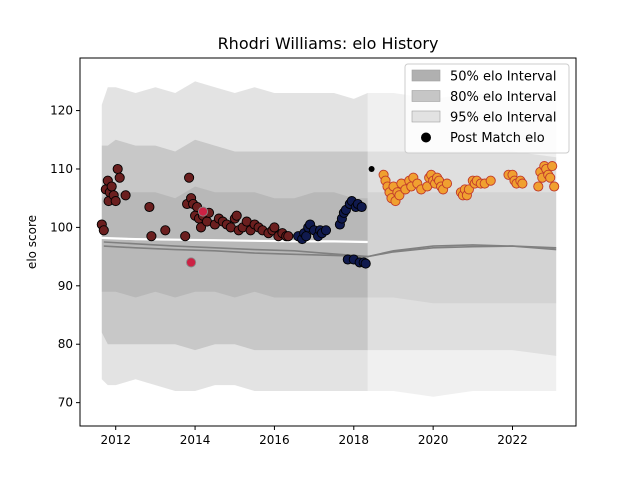 This screenshot has height=480, width=640. I want to click on y-axis-label: elo score, so click(32, 242).